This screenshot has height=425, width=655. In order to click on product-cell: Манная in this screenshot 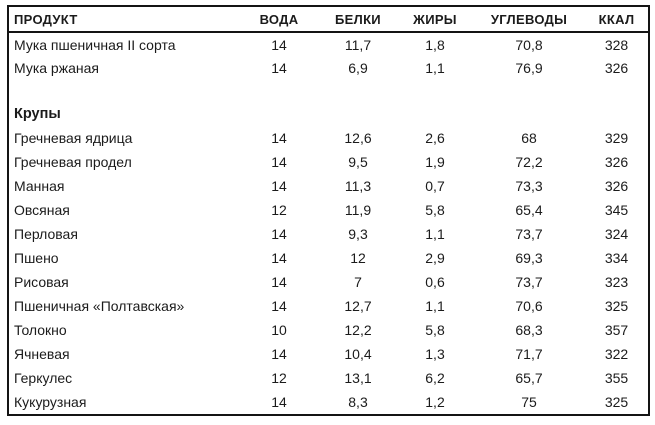, I will do `click(39, 186)`.